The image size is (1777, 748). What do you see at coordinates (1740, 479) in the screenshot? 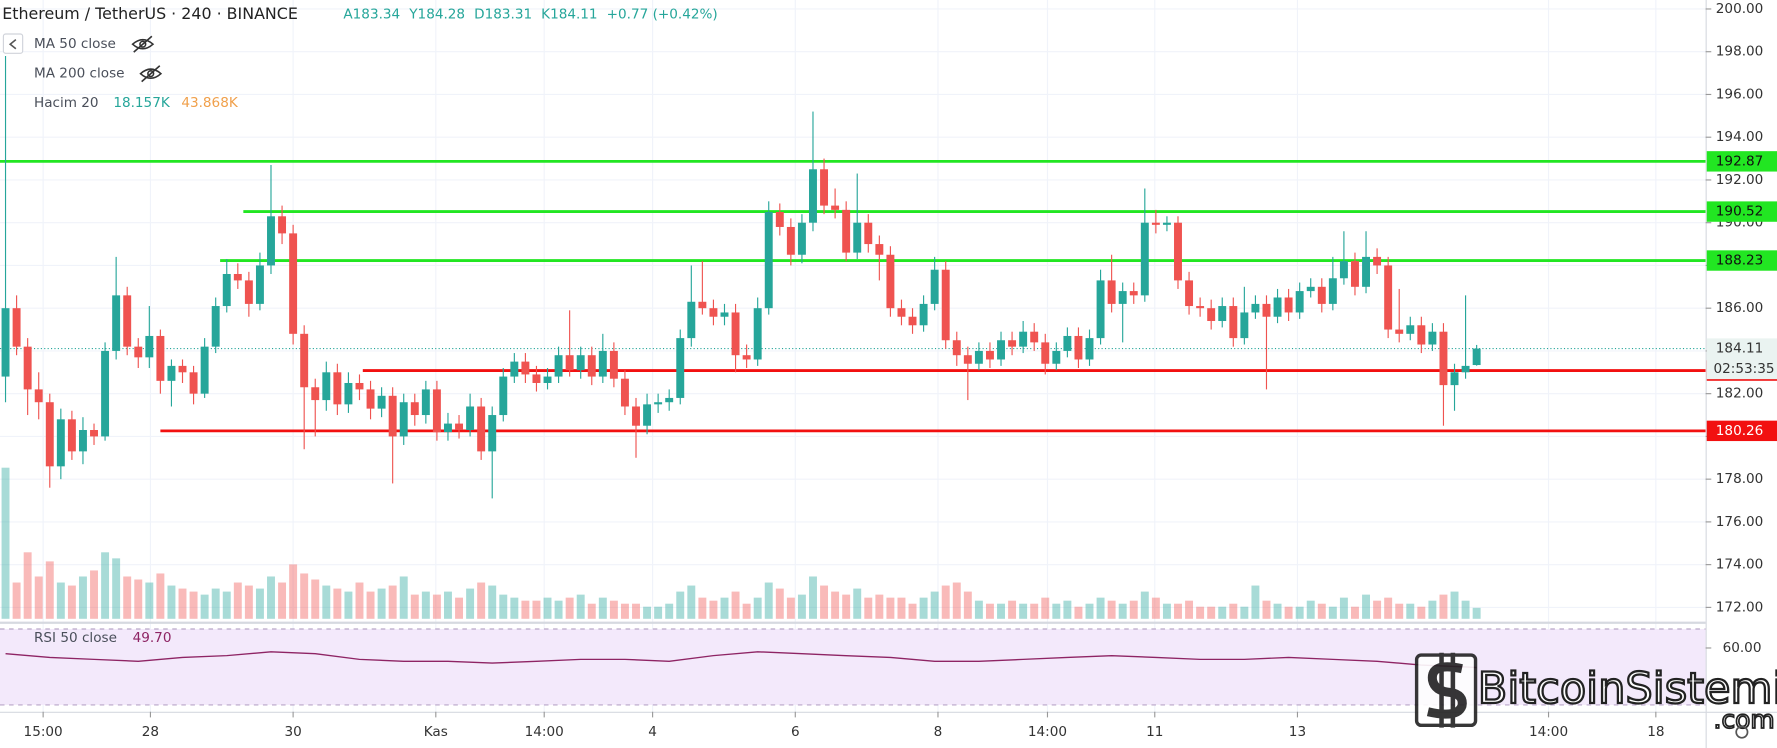
I see `y-tick-label: 178.00` at bounding box center [1740, 479].